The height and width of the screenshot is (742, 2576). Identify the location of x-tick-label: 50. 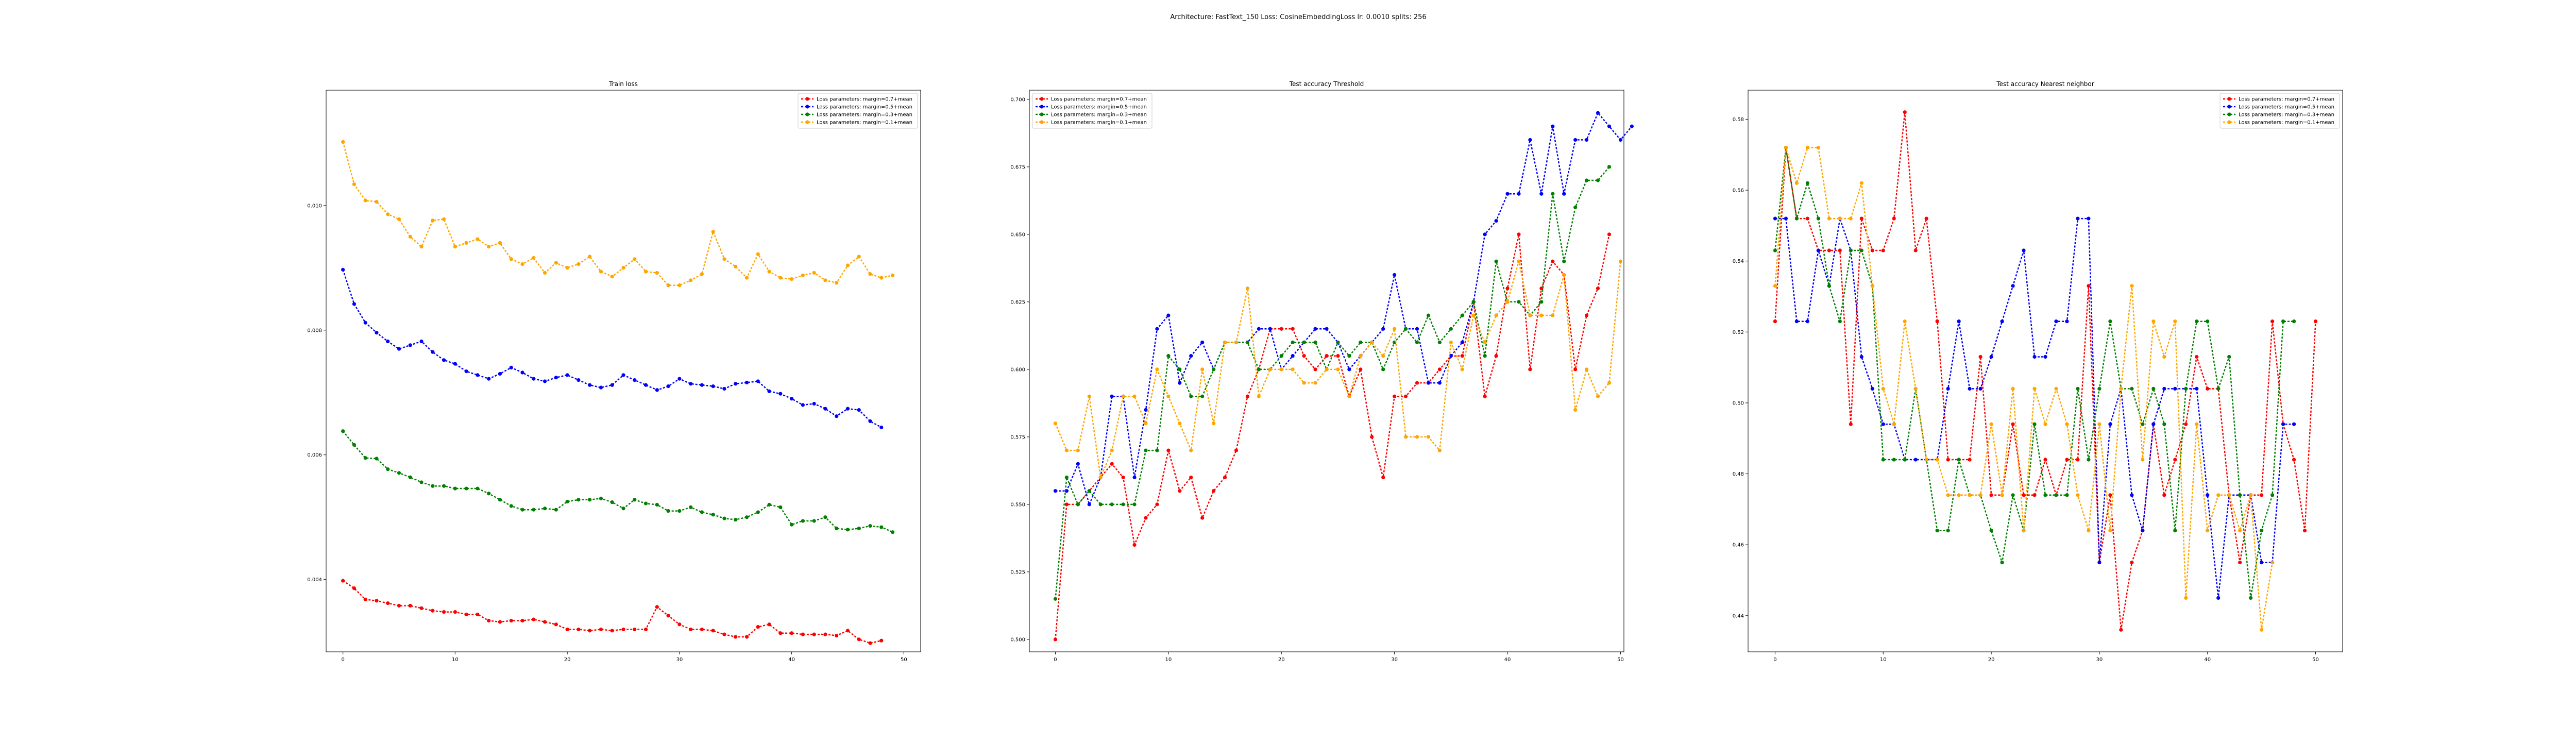
(2315, 660).